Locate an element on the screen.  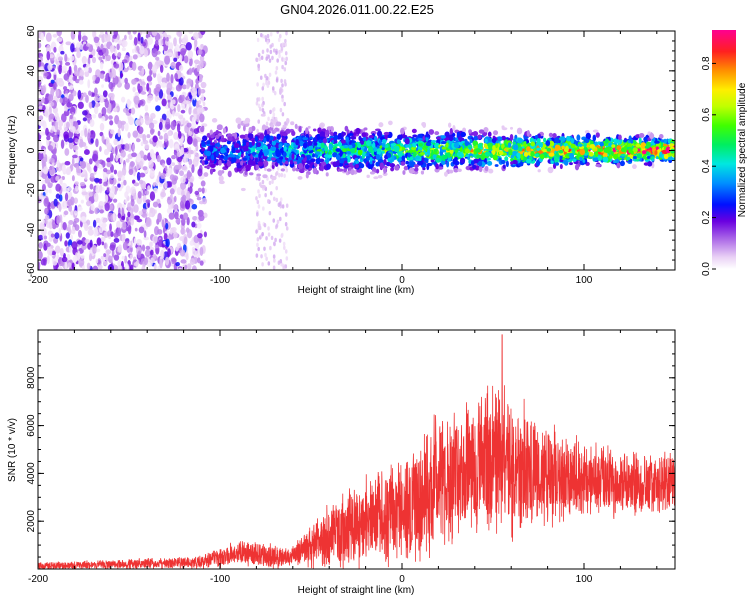
colorbar-tick-label: 0.0 is located at coordinates (706, 269).